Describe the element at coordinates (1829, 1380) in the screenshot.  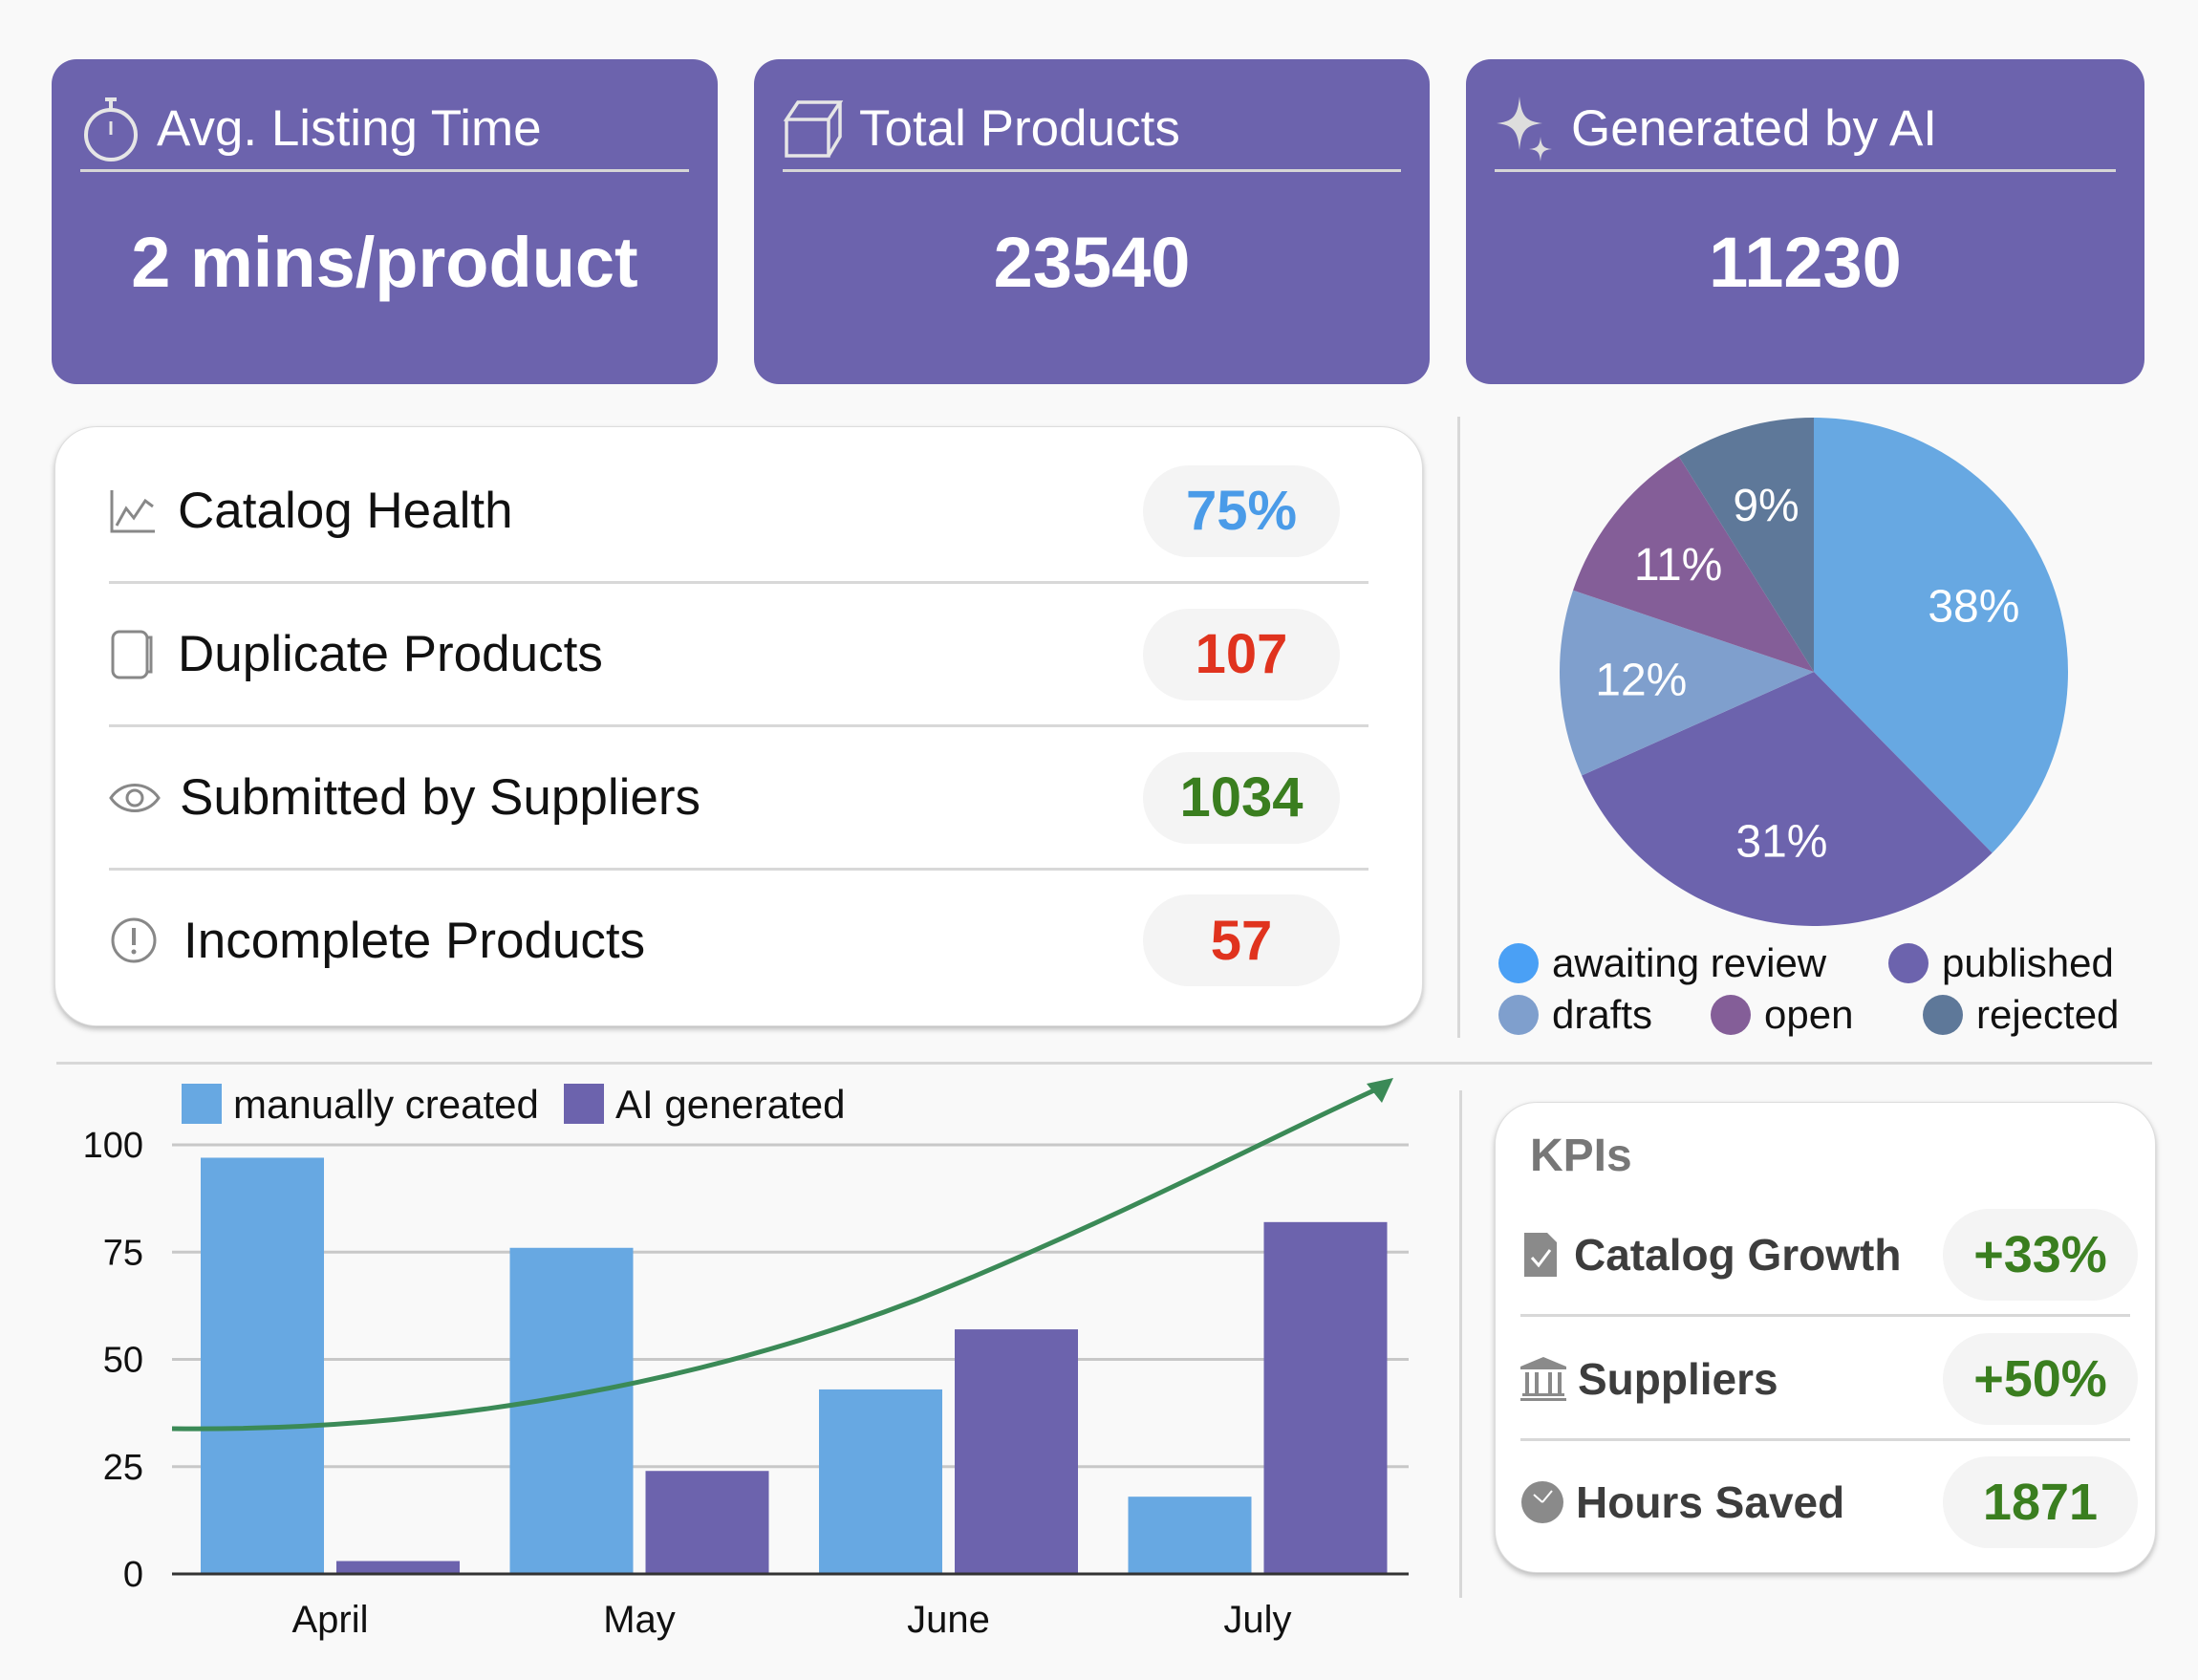
I see `kpi-row-suppliers: Suppliers +50%` at that location.